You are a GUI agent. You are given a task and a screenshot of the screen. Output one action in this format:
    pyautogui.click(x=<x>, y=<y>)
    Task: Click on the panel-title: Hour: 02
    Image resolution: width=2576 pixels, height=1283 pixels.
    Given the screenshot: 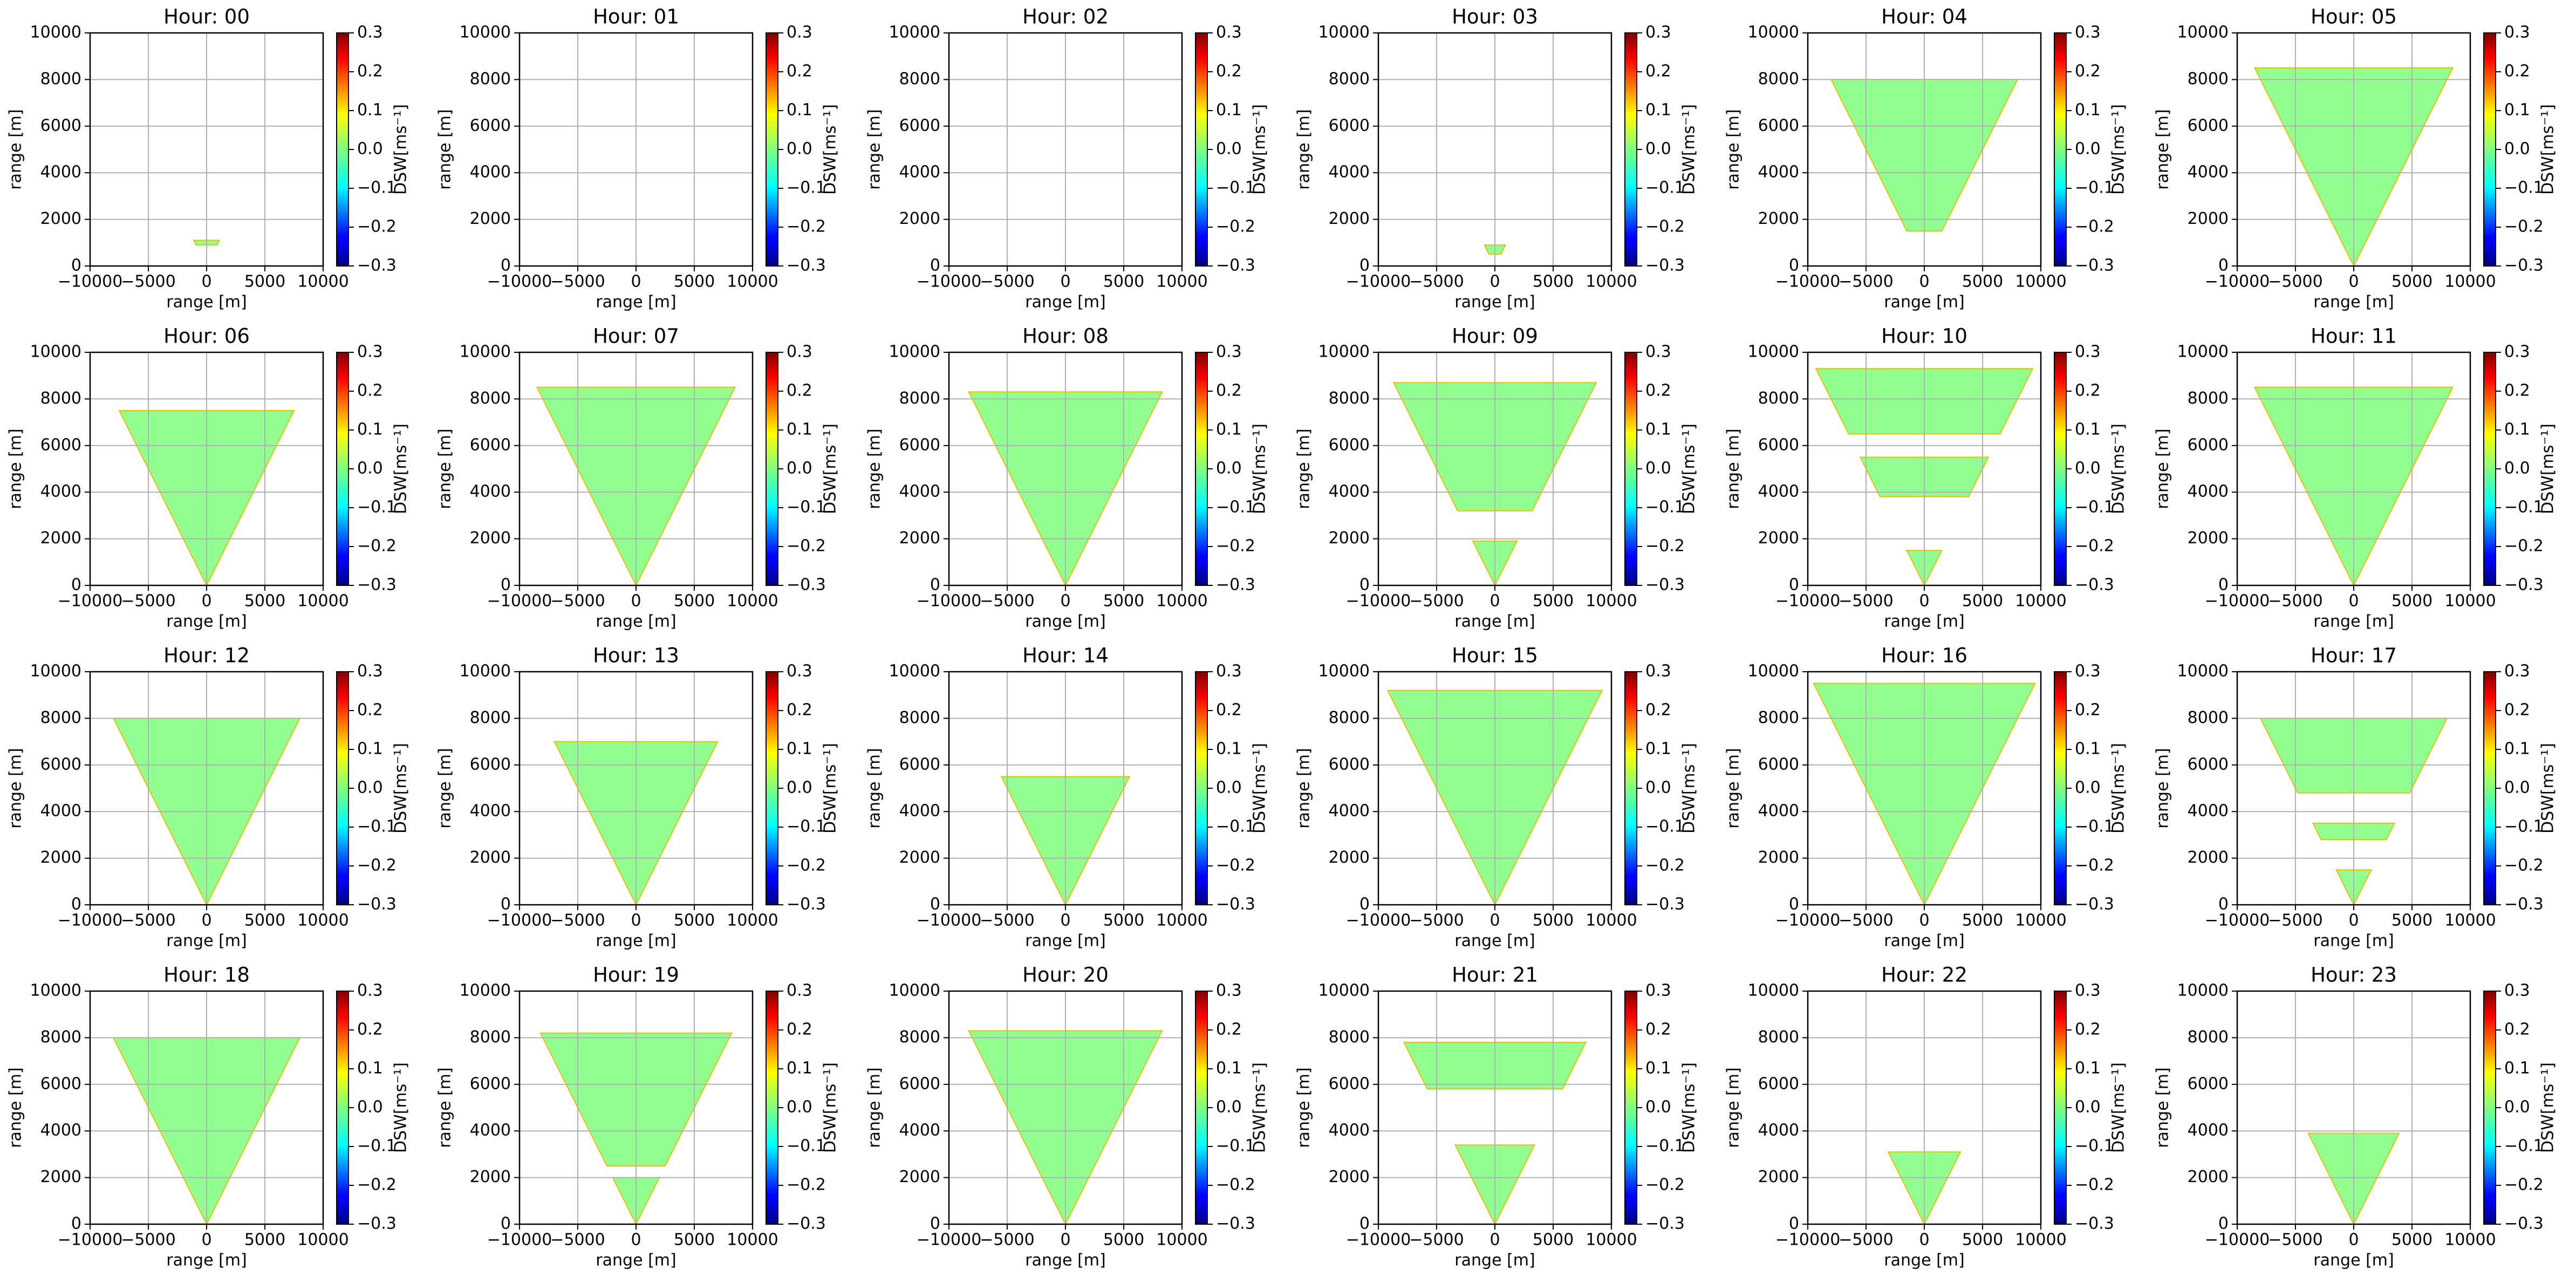 What is the action you would take?
    pyautogui.click(x=1065, y=17)
    